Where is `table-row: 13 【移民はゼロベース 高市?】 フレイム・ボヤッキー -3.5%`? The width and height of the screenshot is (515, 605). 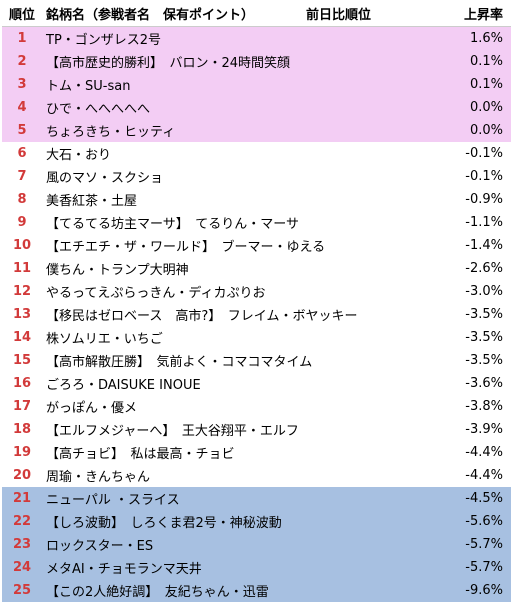 table-row: 13 【移民はゼロベース 高市?】 フレイム・ボヤッキー -3.5% is located at coordinates (256, 314).